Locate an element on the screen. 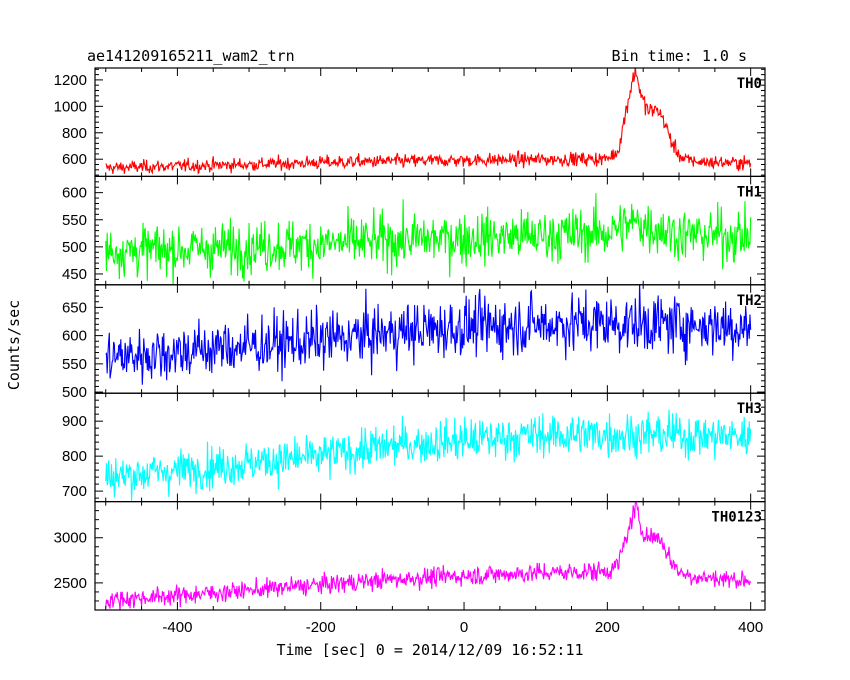 This screenshot has width=850, height=680. y-tick-label: 650 is located at coordinates (74, 307).